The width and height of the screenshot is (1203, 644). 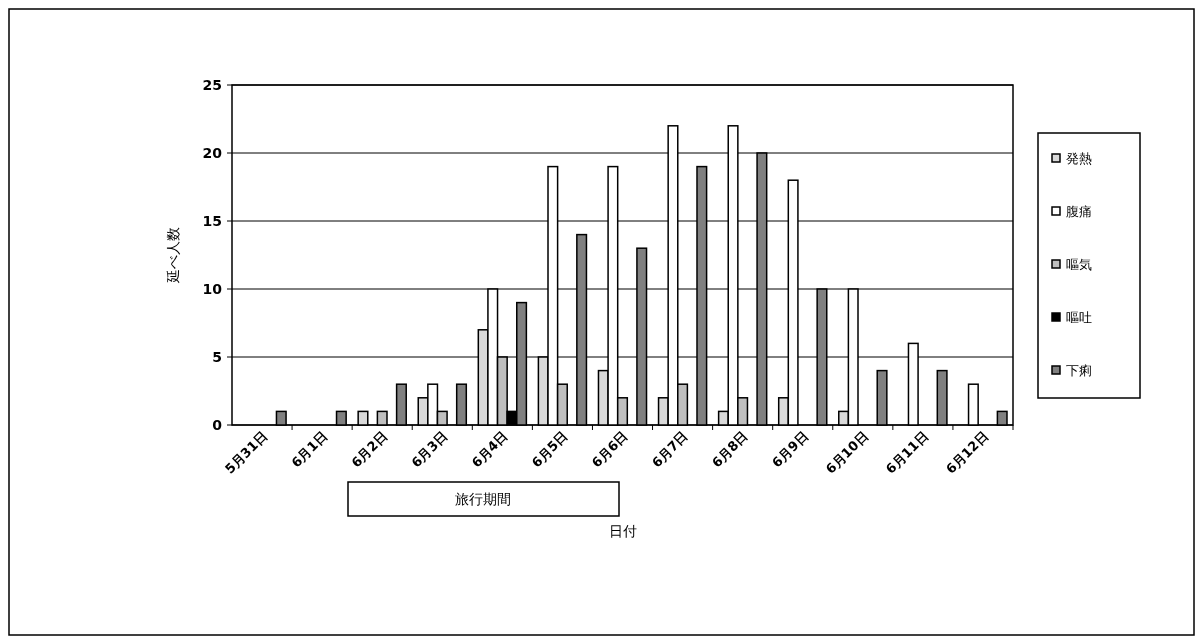 What do you see at coordinates (609, 449) in the screenshot?
I see `x-tick-label: 6月6日` at bounding box center [609, 449].